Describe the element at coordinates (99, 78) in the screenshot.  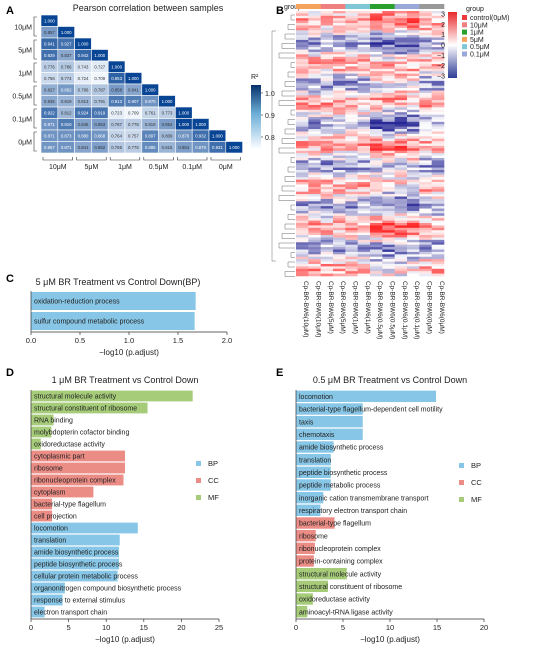
I see `cell-value-label: 0.709` at that location.